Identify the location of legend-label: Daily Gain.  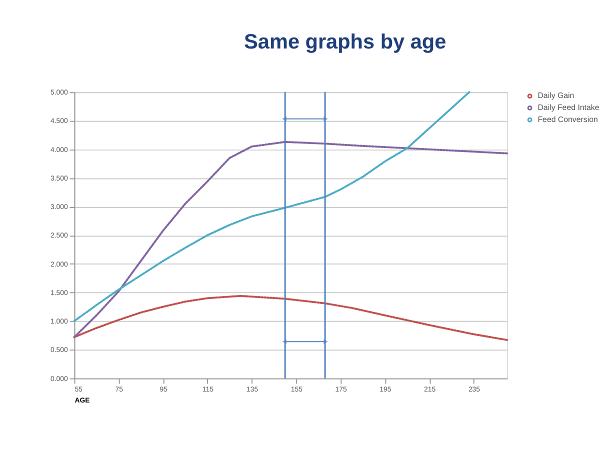
(556, 95).